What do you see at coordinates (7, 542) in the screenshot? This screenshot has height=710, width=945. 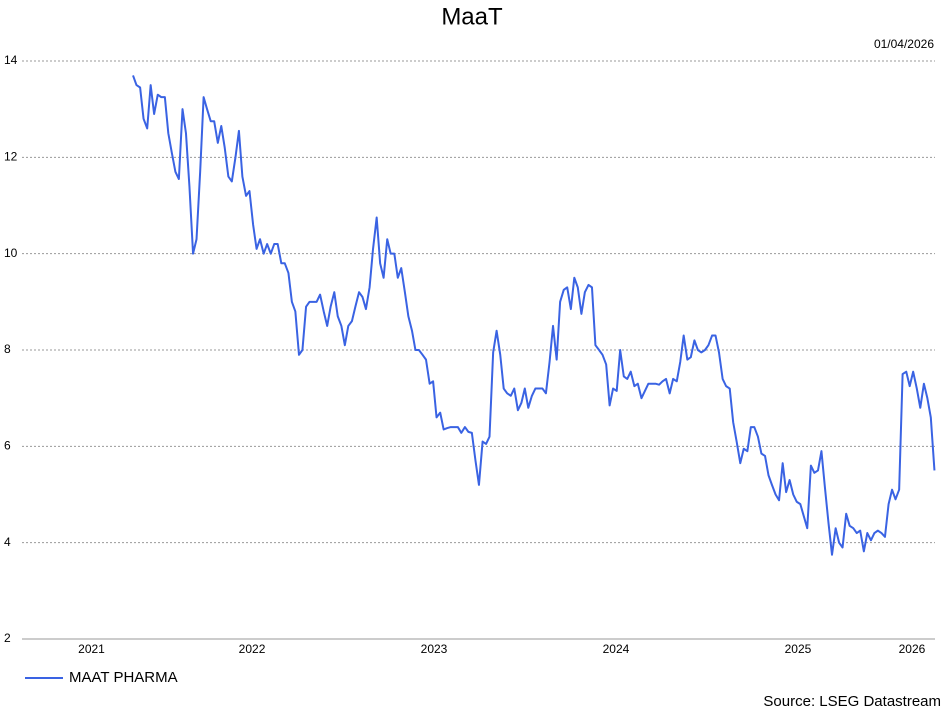 I see `y-tick-label: 4` at bounding box center [7, 542].